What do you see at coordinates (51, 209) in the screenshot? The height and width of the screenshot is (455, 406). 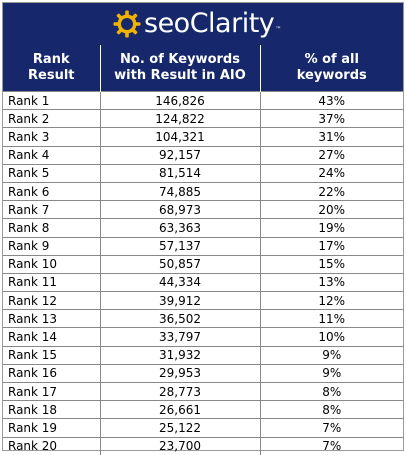 I see `rank-cell: Rank 7` at bounding box center [51, 209].